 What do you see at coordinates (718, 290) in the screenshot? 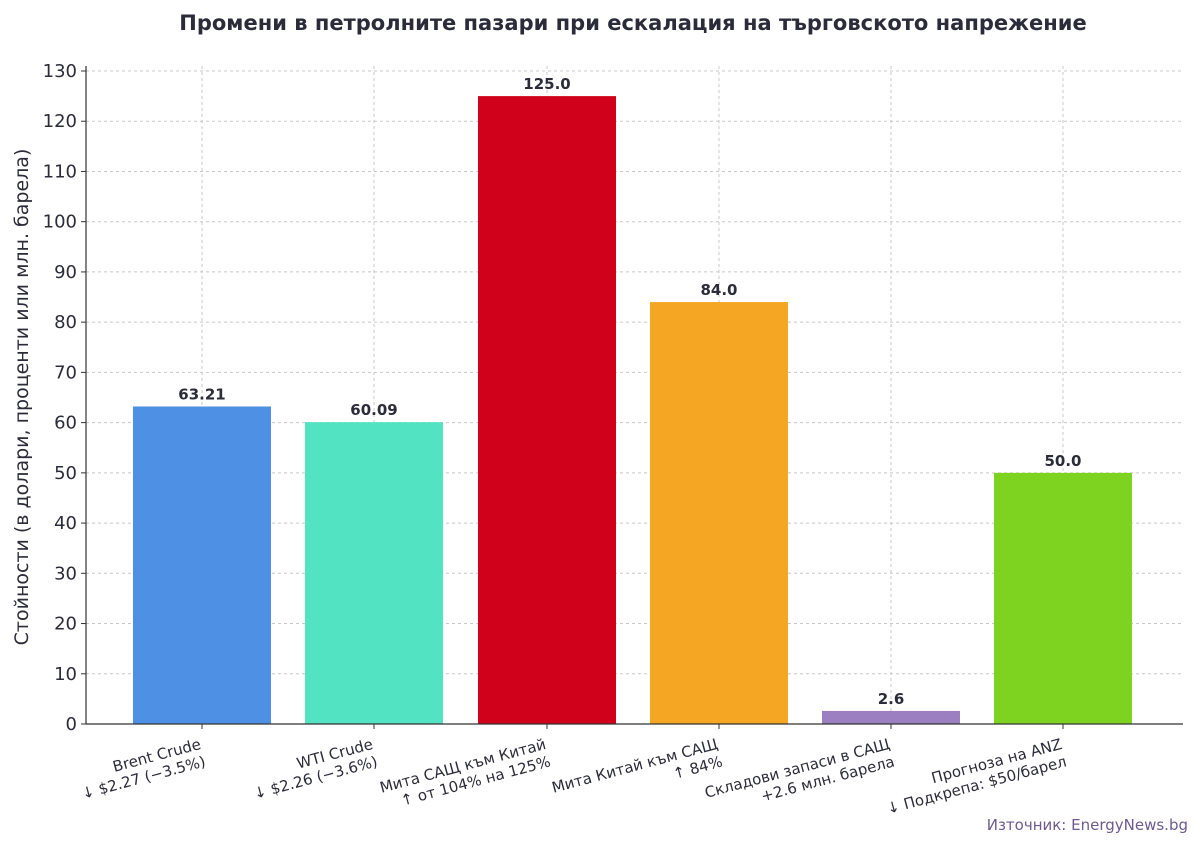
I see `data-label: 84.0` at bounding box center [718, 290].